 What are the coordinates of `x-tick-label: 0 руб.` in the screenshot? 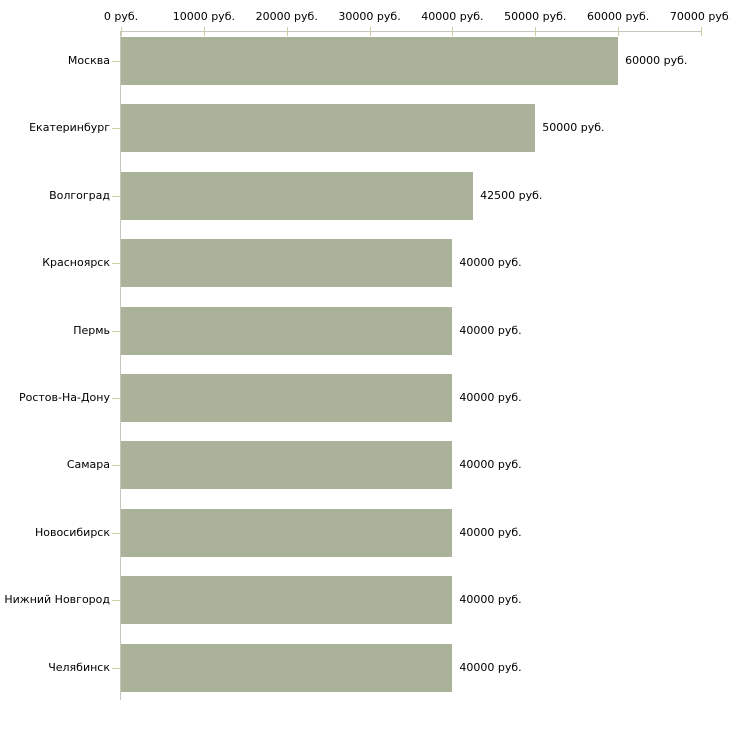 It's located at (121, 16).